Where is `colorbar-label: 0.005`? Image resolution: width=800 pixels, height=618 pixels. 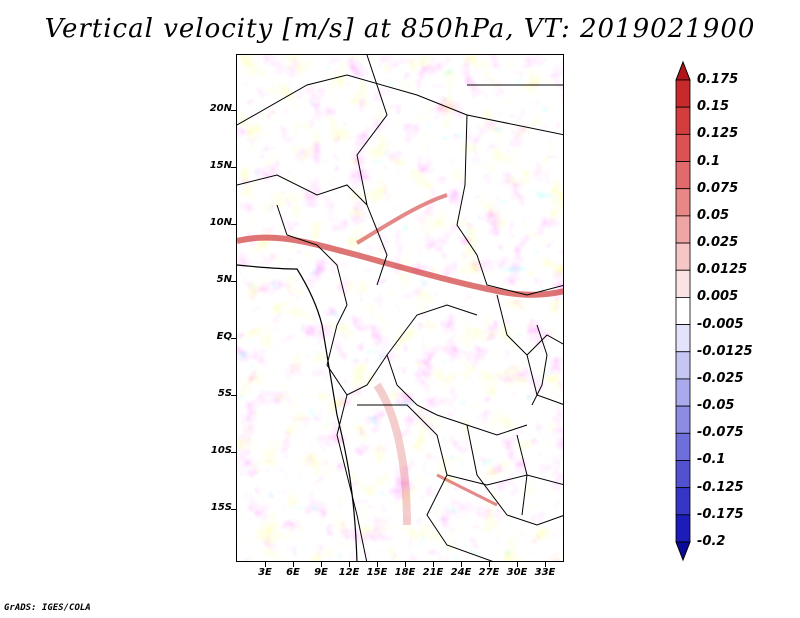 colorbar-label: 0.005 is located at coordinates (718, 297).